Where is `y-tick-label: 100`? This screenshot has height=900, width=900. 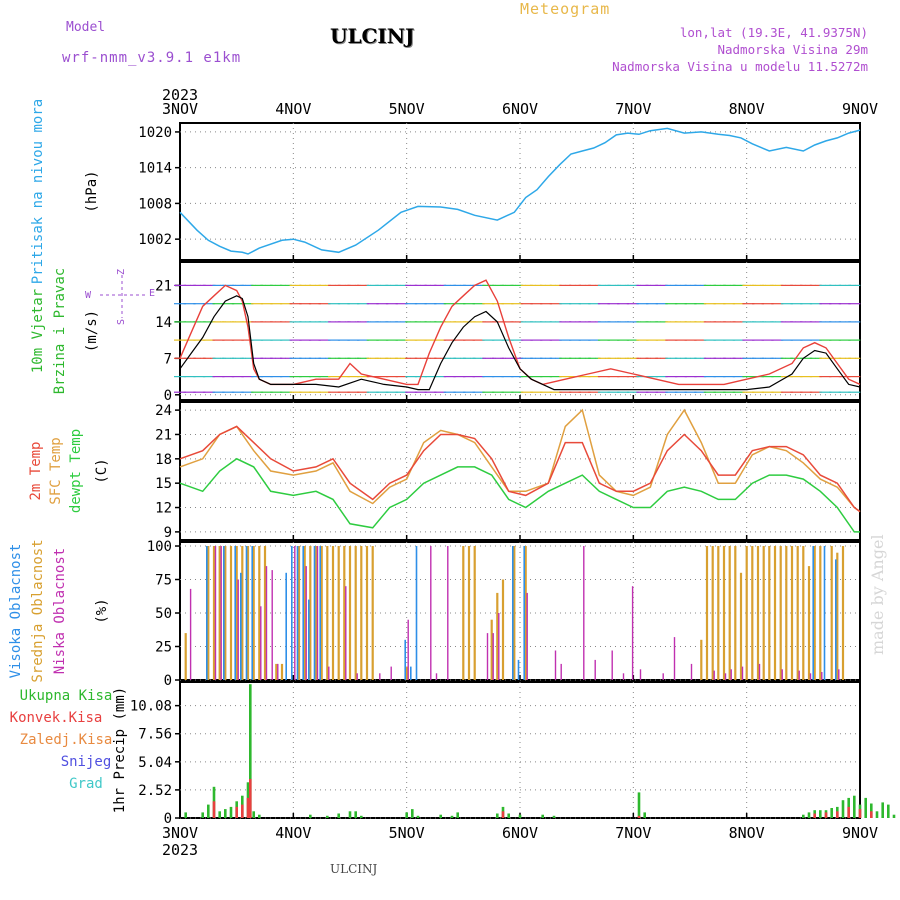 y-tick-label: 100 is located at coordinates (159, 547).